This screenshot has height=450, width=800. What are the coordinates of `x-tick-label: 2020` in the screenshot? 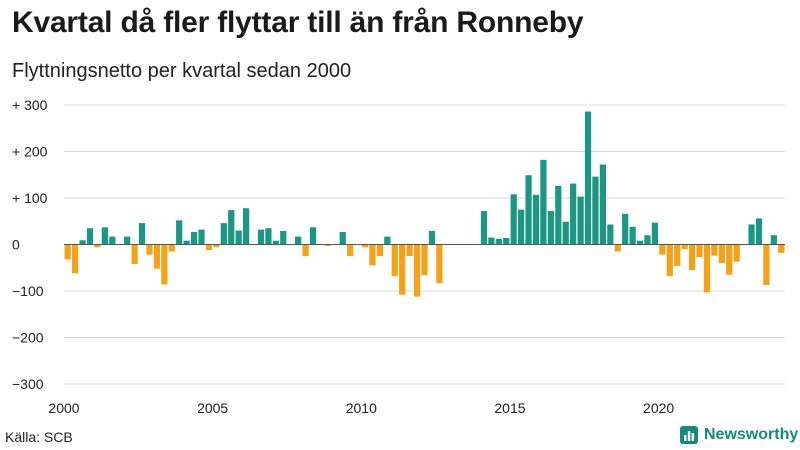 It's located at (658, 408).